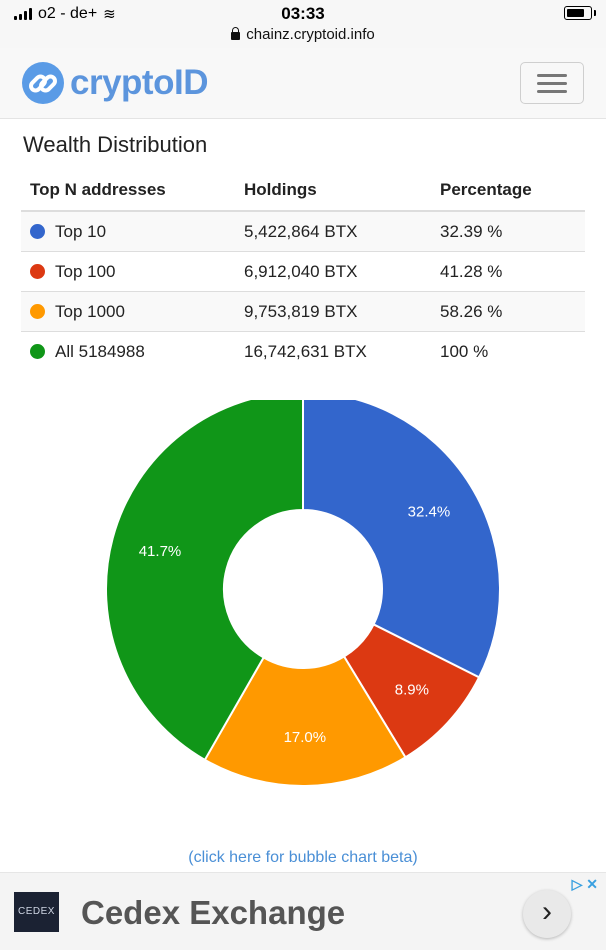 The image size is (606, 950). Describe the element at coordinates (508, 231) in the screenshot. I see `percentage-cell: 32.39 %` at that location.